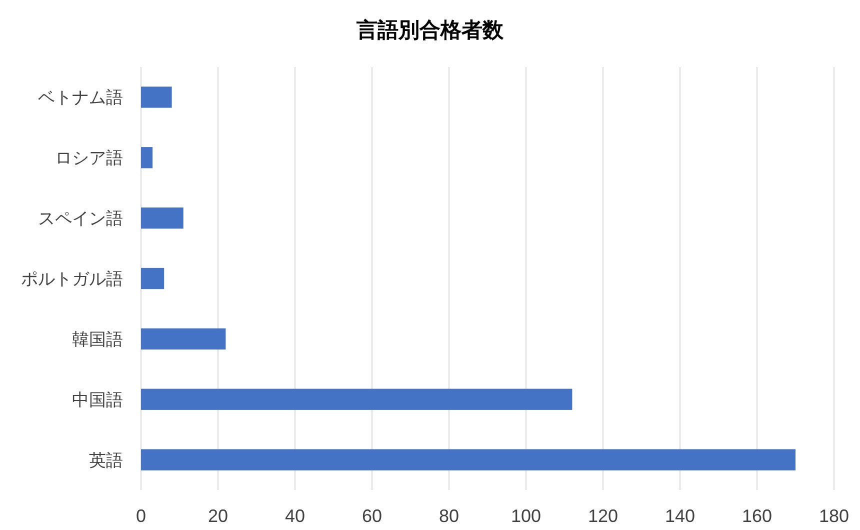 This screenshot has height=530, width=860. I want to click on x-tick-label: 0, so click(141, 516).